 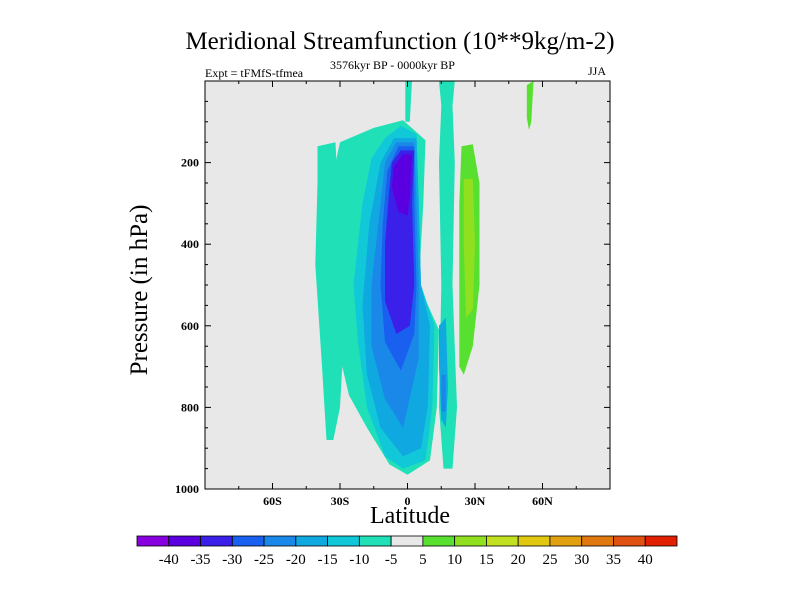 What do you see at coordinates (359, 560) in the screenshot?
I see `colorbar-label: -10` at bounding box center [359, 560].